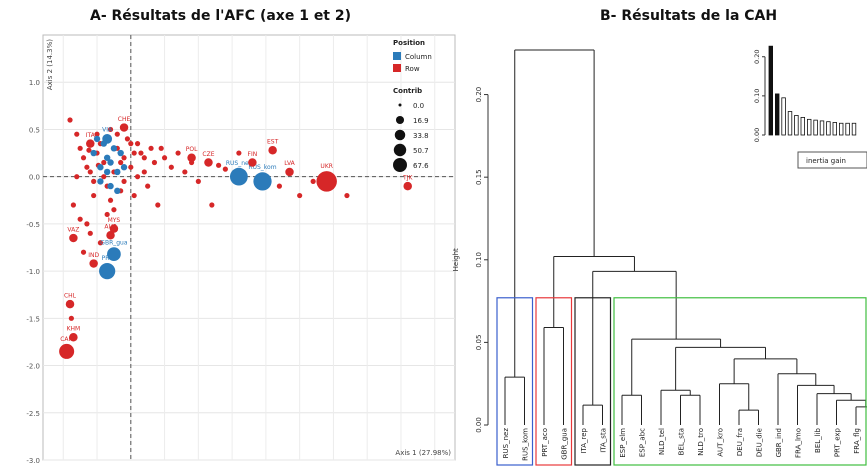 Image resolution: width=867 pixels, height=466 pixels. Describe the element at coordinates (479, 177) in the screenshot. I see `dendrogram-y-tick-label: 0.15` at that location.